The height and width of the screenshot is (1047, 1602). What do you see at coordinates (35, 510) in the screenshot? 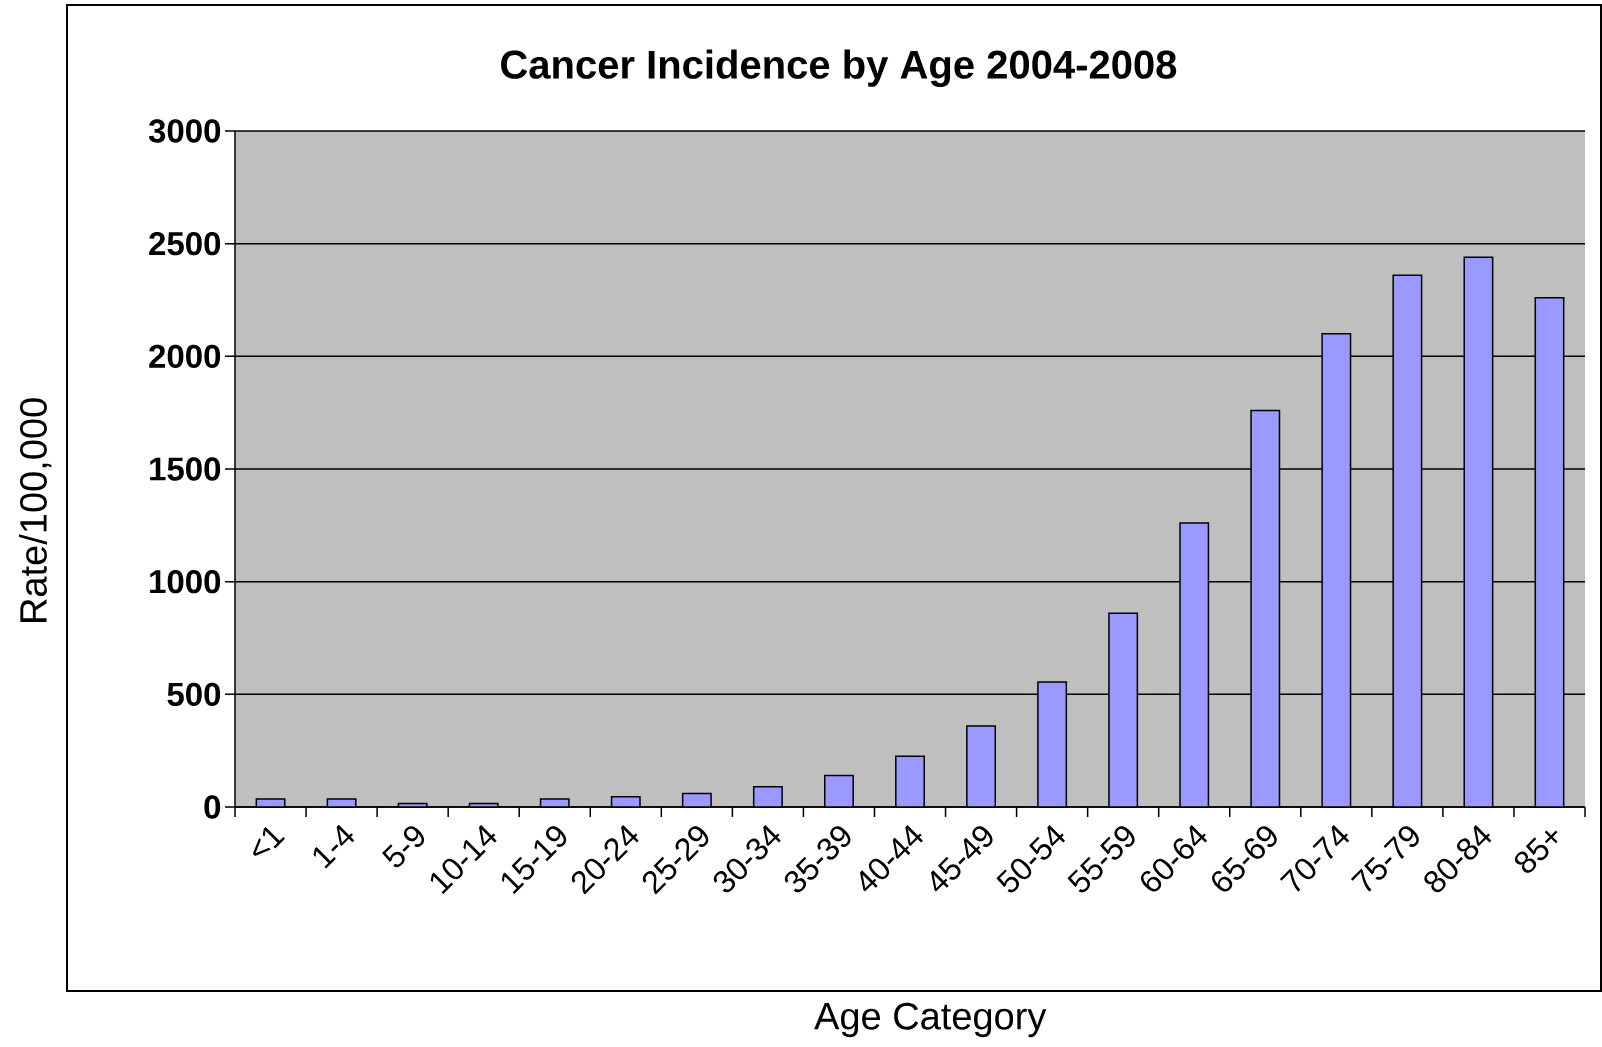
I see `y-axis-title: Rate/100,000` at bounding box center [35, 510].